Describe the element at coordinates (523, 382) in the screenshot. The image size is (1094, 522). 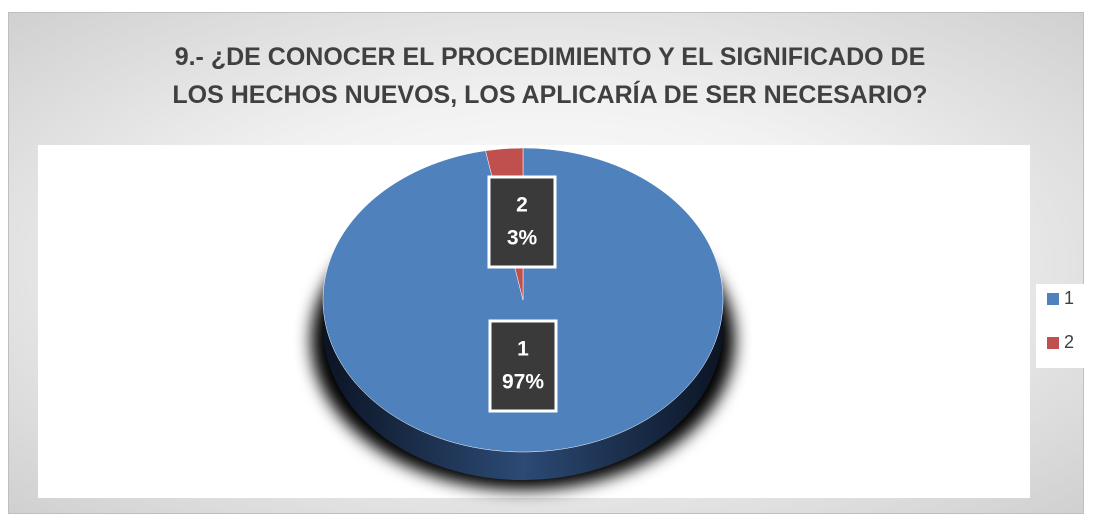
I see `data-label-value: 97%` at that location.